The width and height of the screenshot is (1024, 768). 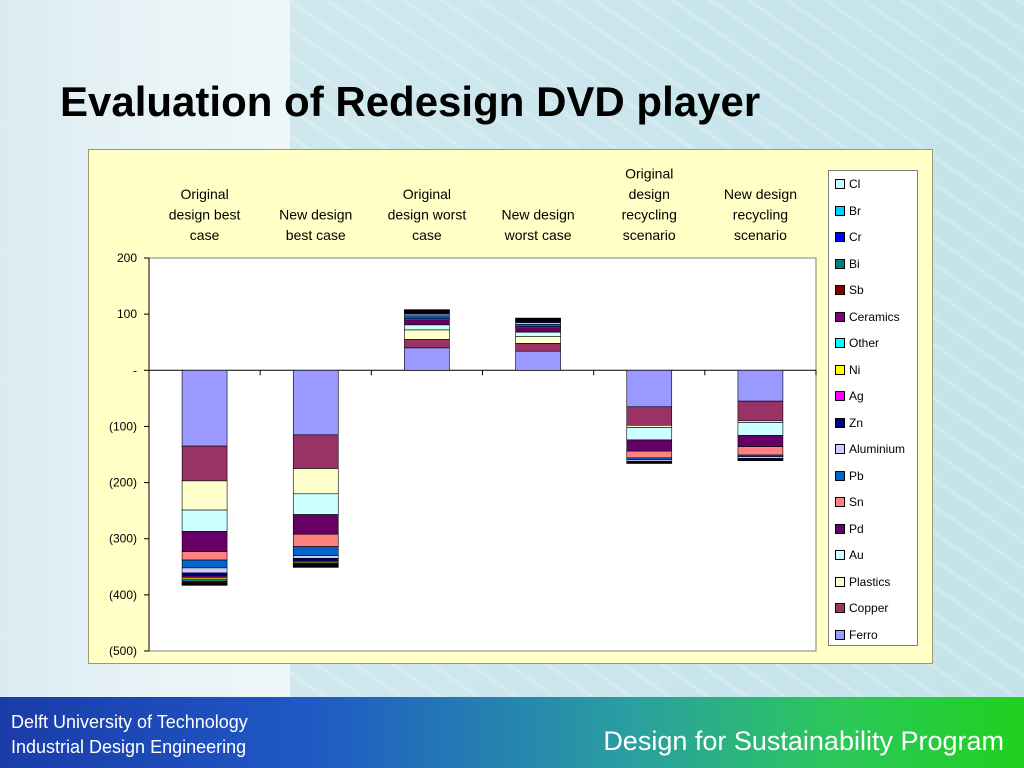 What do you see at coordinates (869, 608) in the screenshot?
I see `legend-label: Copper` at bounding box center [869, 608].